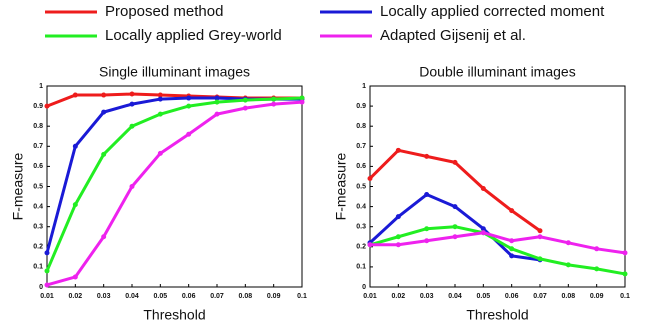 This screenshot has height=327, width=647. Describe the element at coordinates (193, 35) in the screenshot. I see `legend-label: Locally applied Grey-world` at that location.